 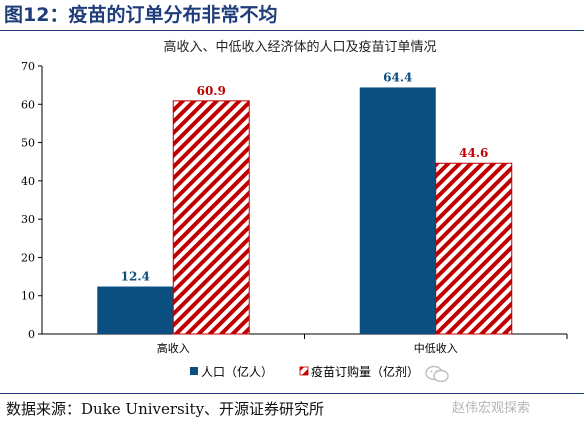 What do you see at coordinates (365, 371) in the screenshot?
I see `legend-label-vaccine: 疫苗订购量（亿剂）` at bounding box center [365, 371].